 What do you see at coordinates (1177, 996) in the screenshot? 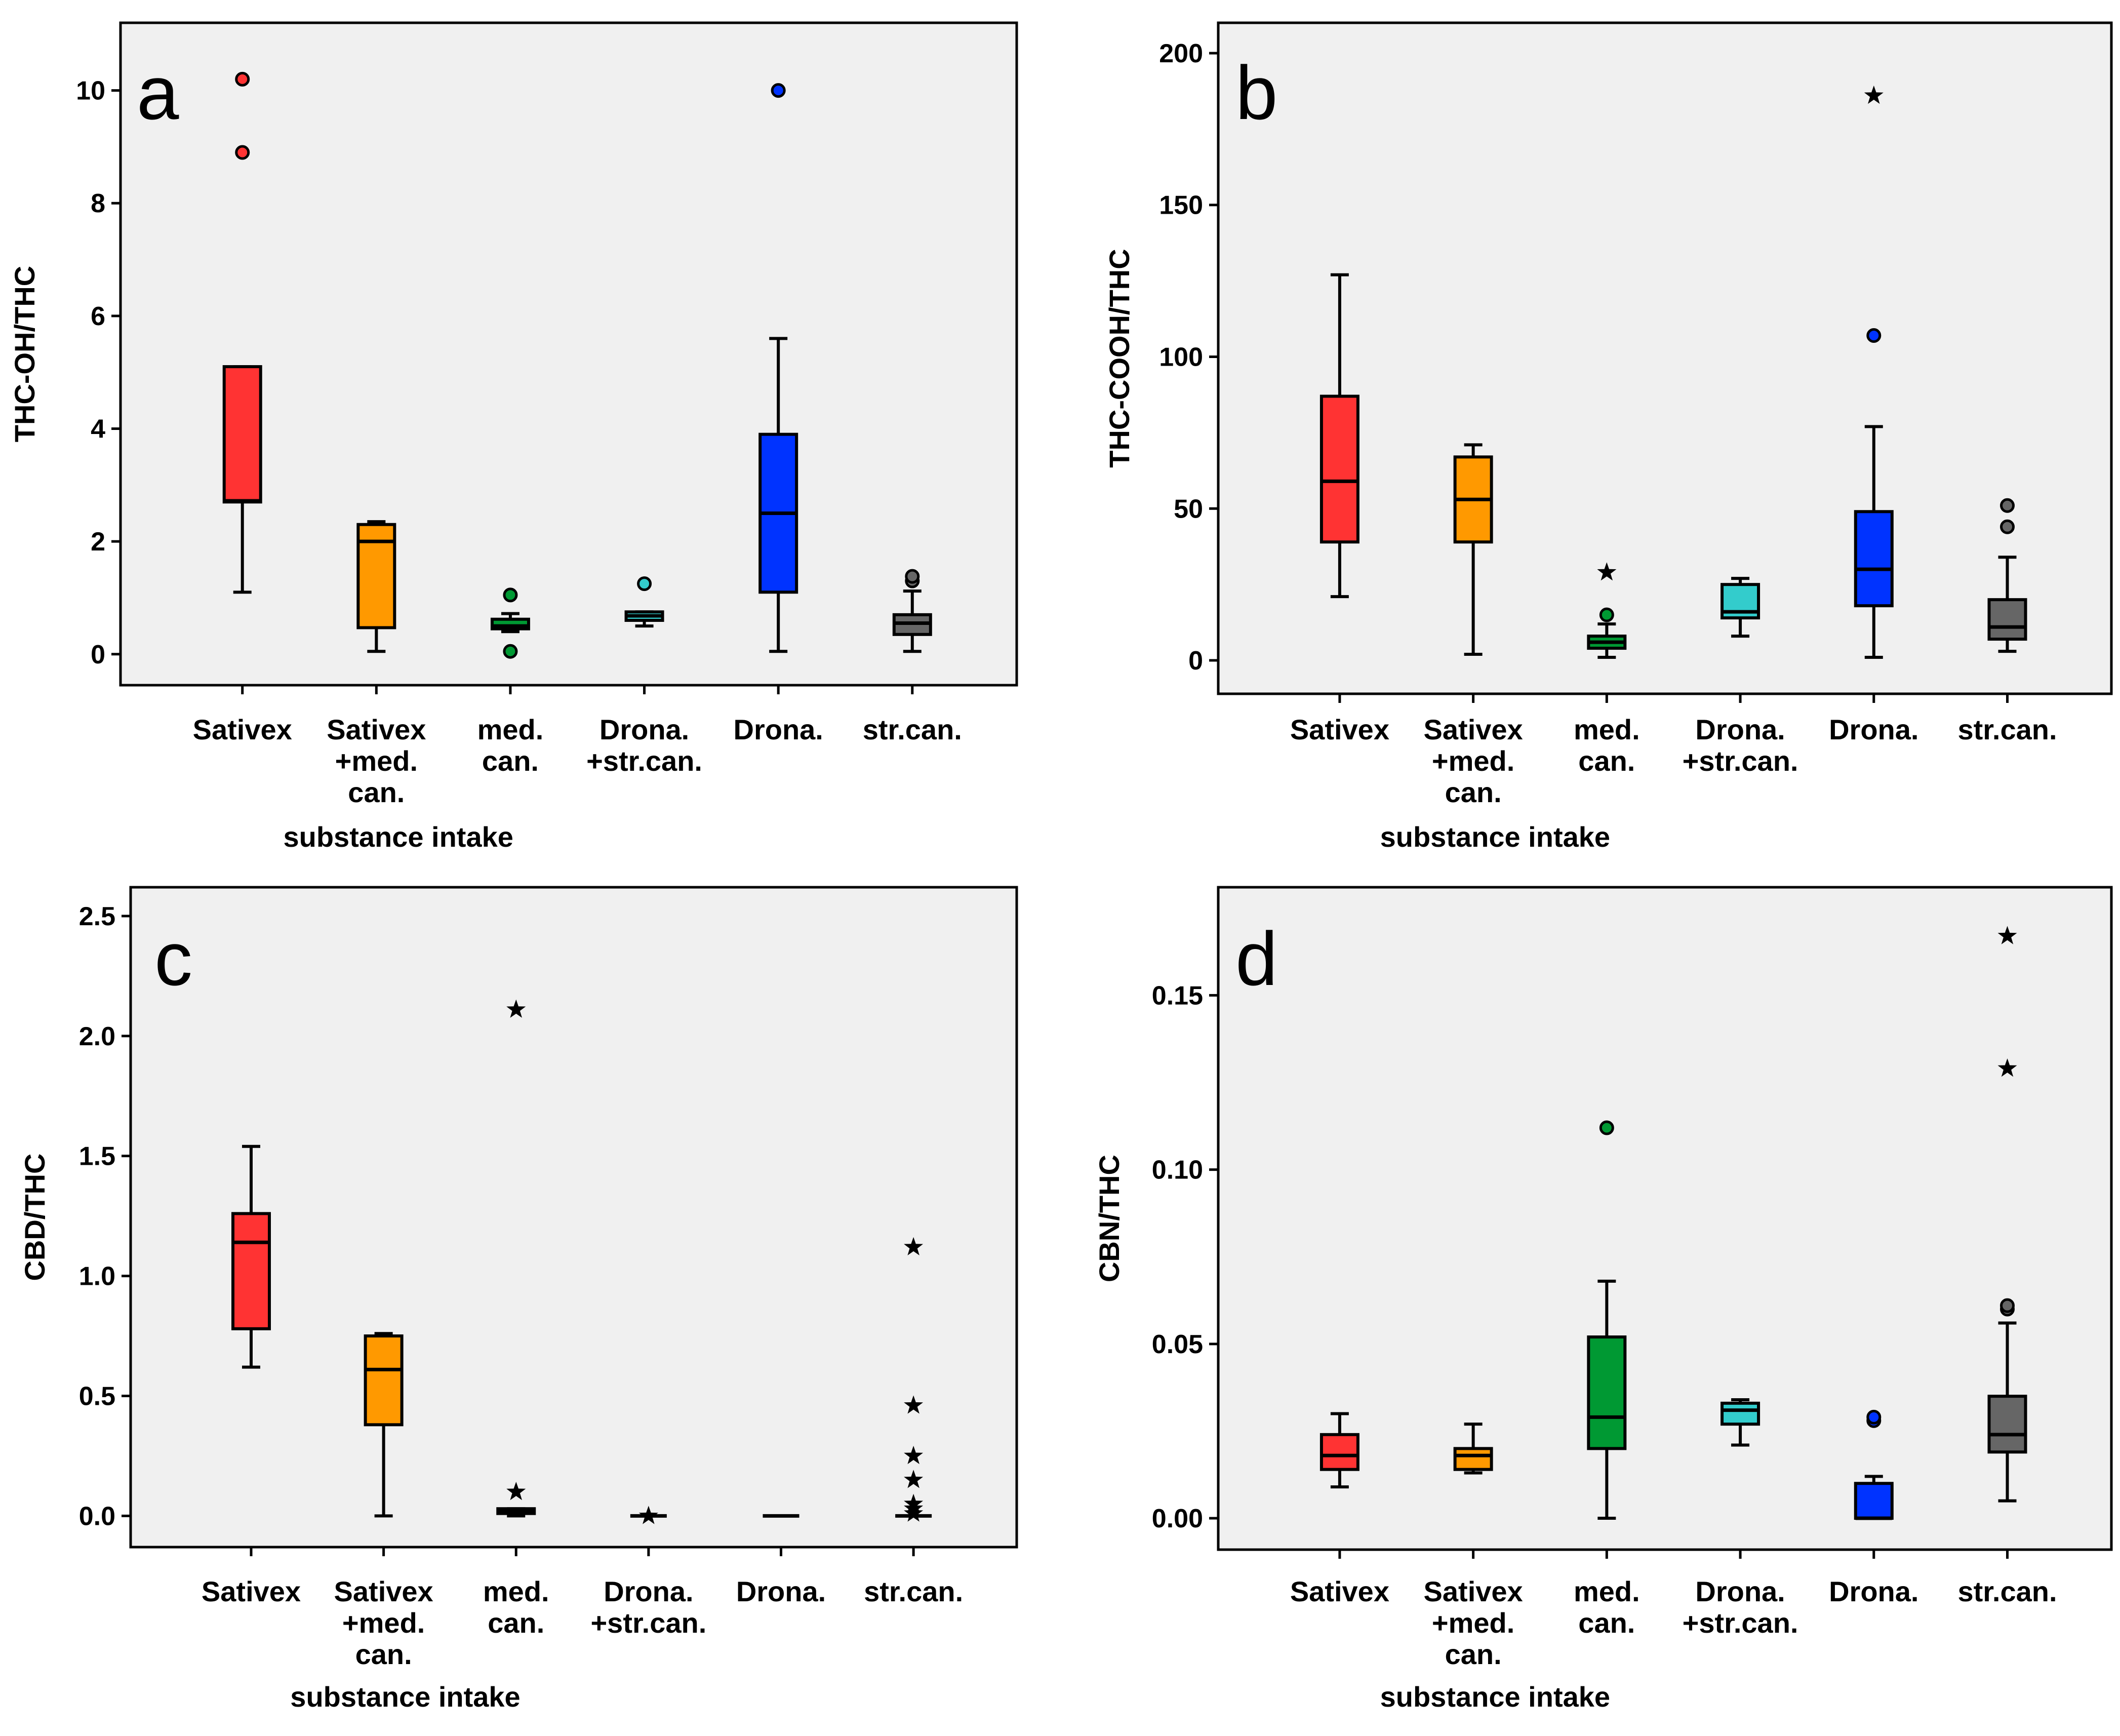
I see `ytick-label: 0.15` at bounding box center [1177, 996].